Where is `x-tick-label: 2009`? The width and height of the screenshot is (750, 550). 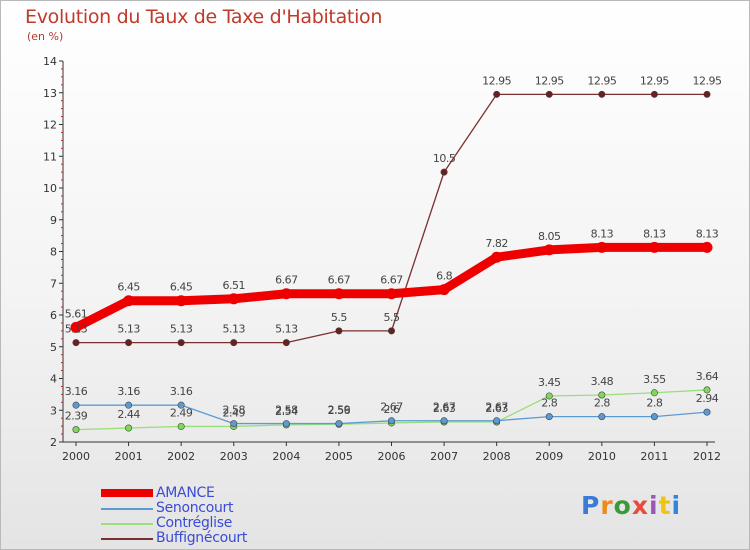
x-tick-label: 2009 is located at coordinates (549, 456).